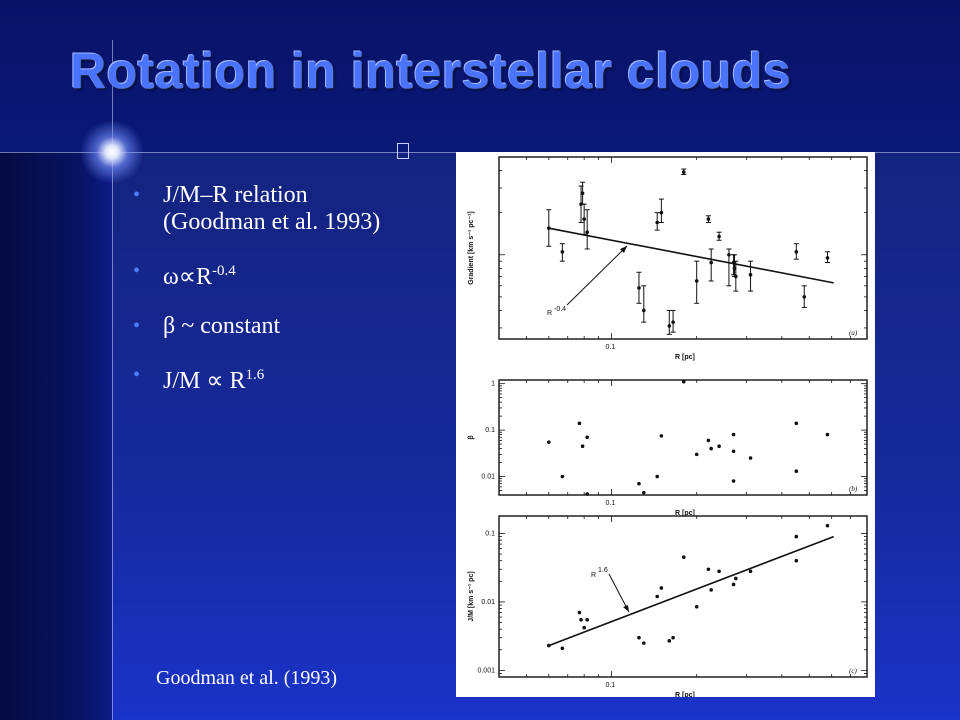  I want to click on bullet-text: ω∝R, so click(187, 277).